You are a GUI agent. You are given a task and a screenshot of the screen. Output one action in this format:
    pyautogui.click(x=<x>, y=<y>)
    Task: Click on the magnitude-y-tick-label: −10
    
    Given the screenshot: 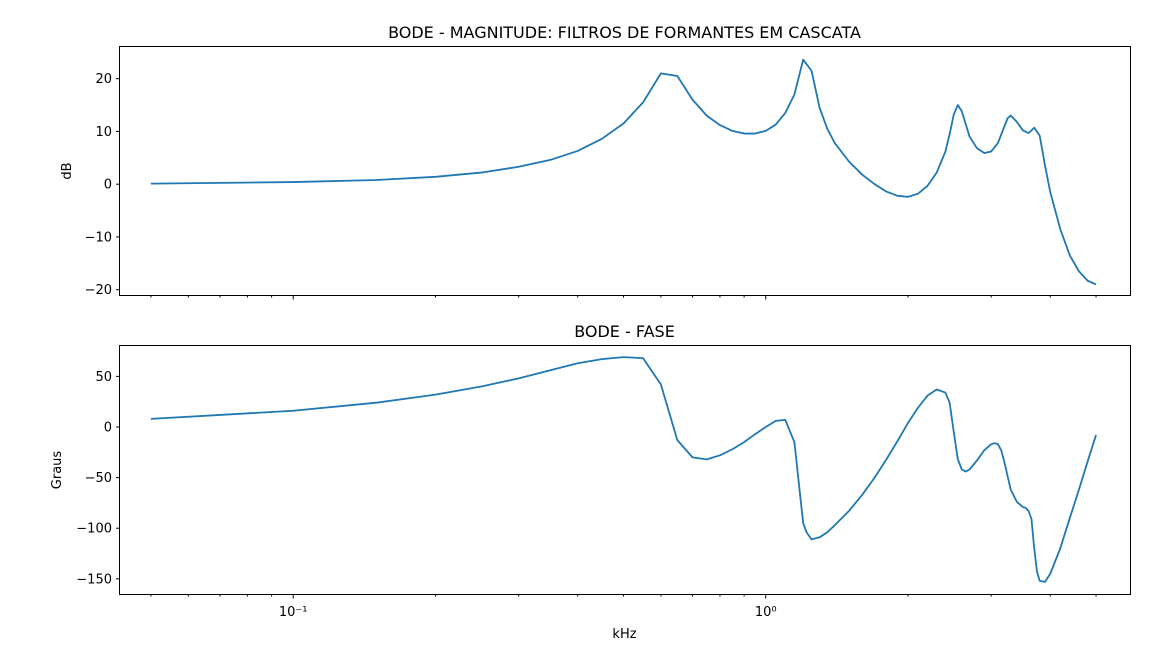 What is the action you would take?
    pyautogui.click(x=98, y=237)
    